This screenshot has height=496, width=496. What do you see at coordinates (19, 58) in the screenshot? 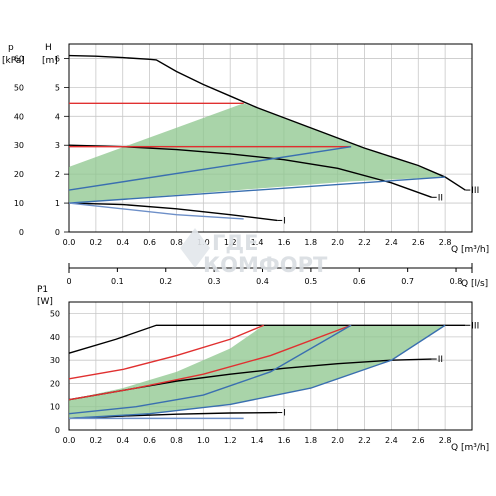
I see `y-tick-label: 60` at bounding box center [19, 58].